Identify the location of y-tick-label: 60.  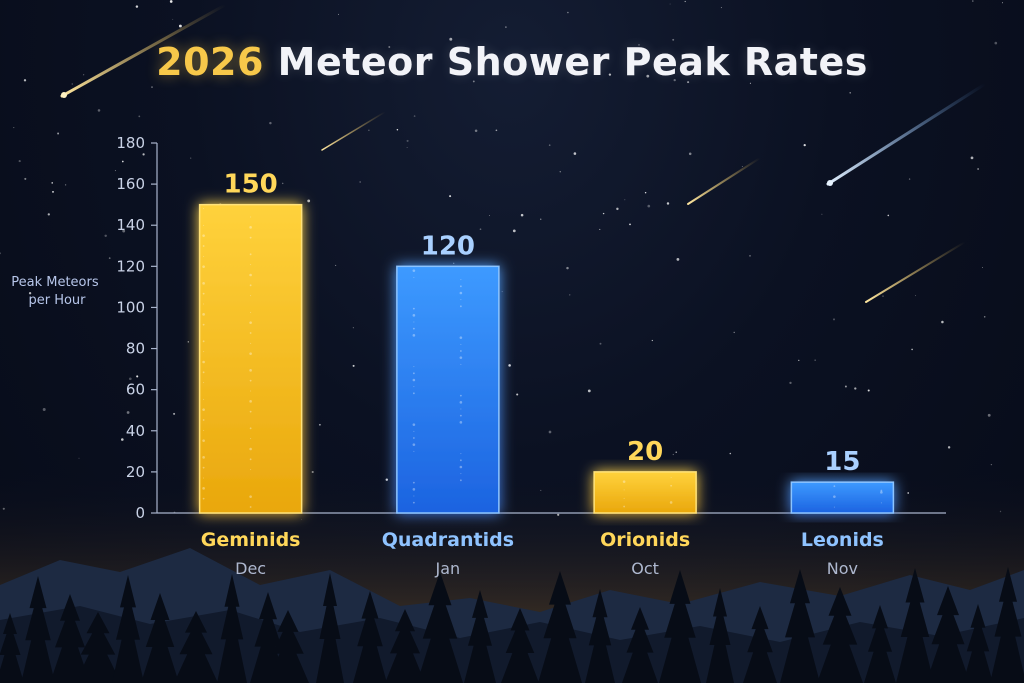
(135, 390).